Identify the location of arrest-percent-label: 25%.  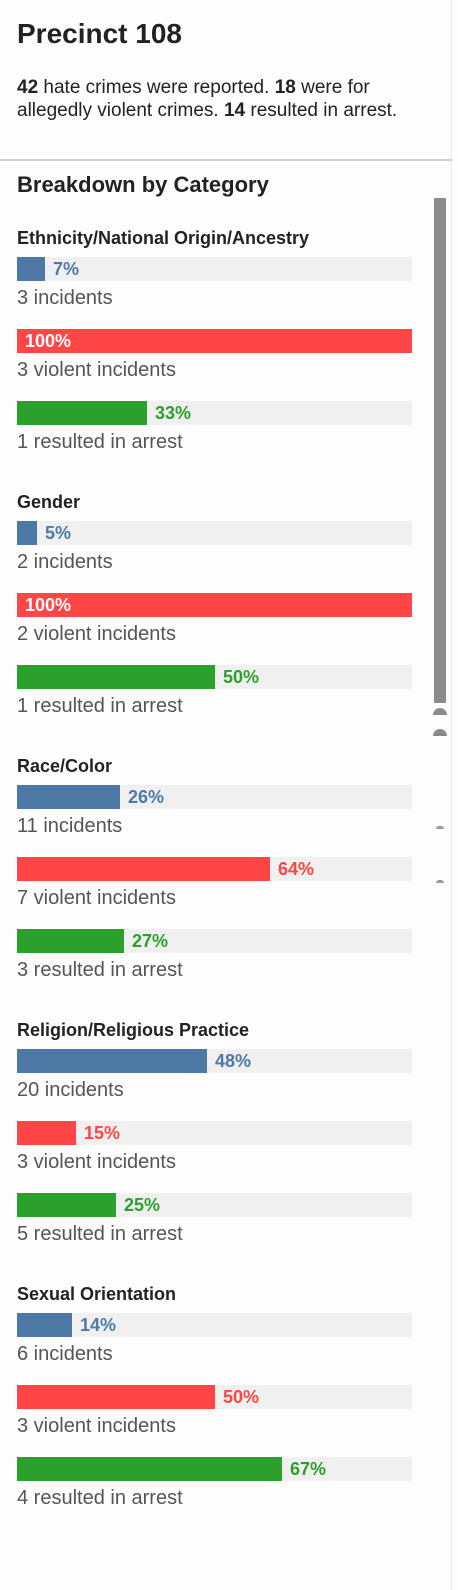
(142, 1205).